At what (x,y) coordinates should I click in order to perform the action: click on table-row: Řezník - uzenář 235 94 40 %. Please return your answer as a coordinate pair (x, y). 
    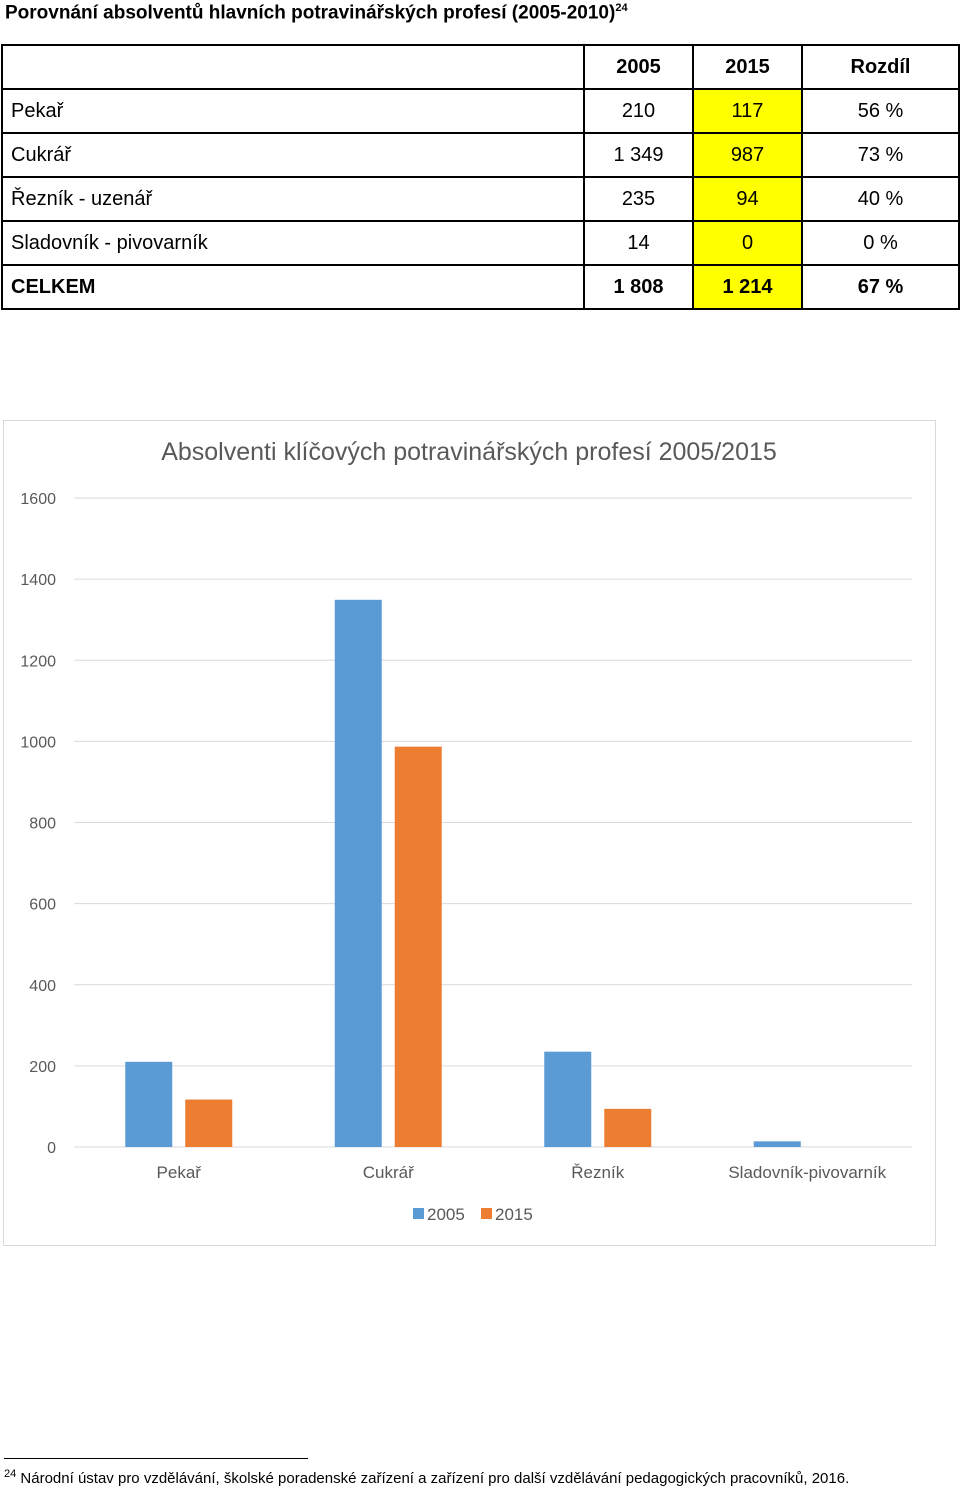
    Looking at the image, I should click on (480, 199).